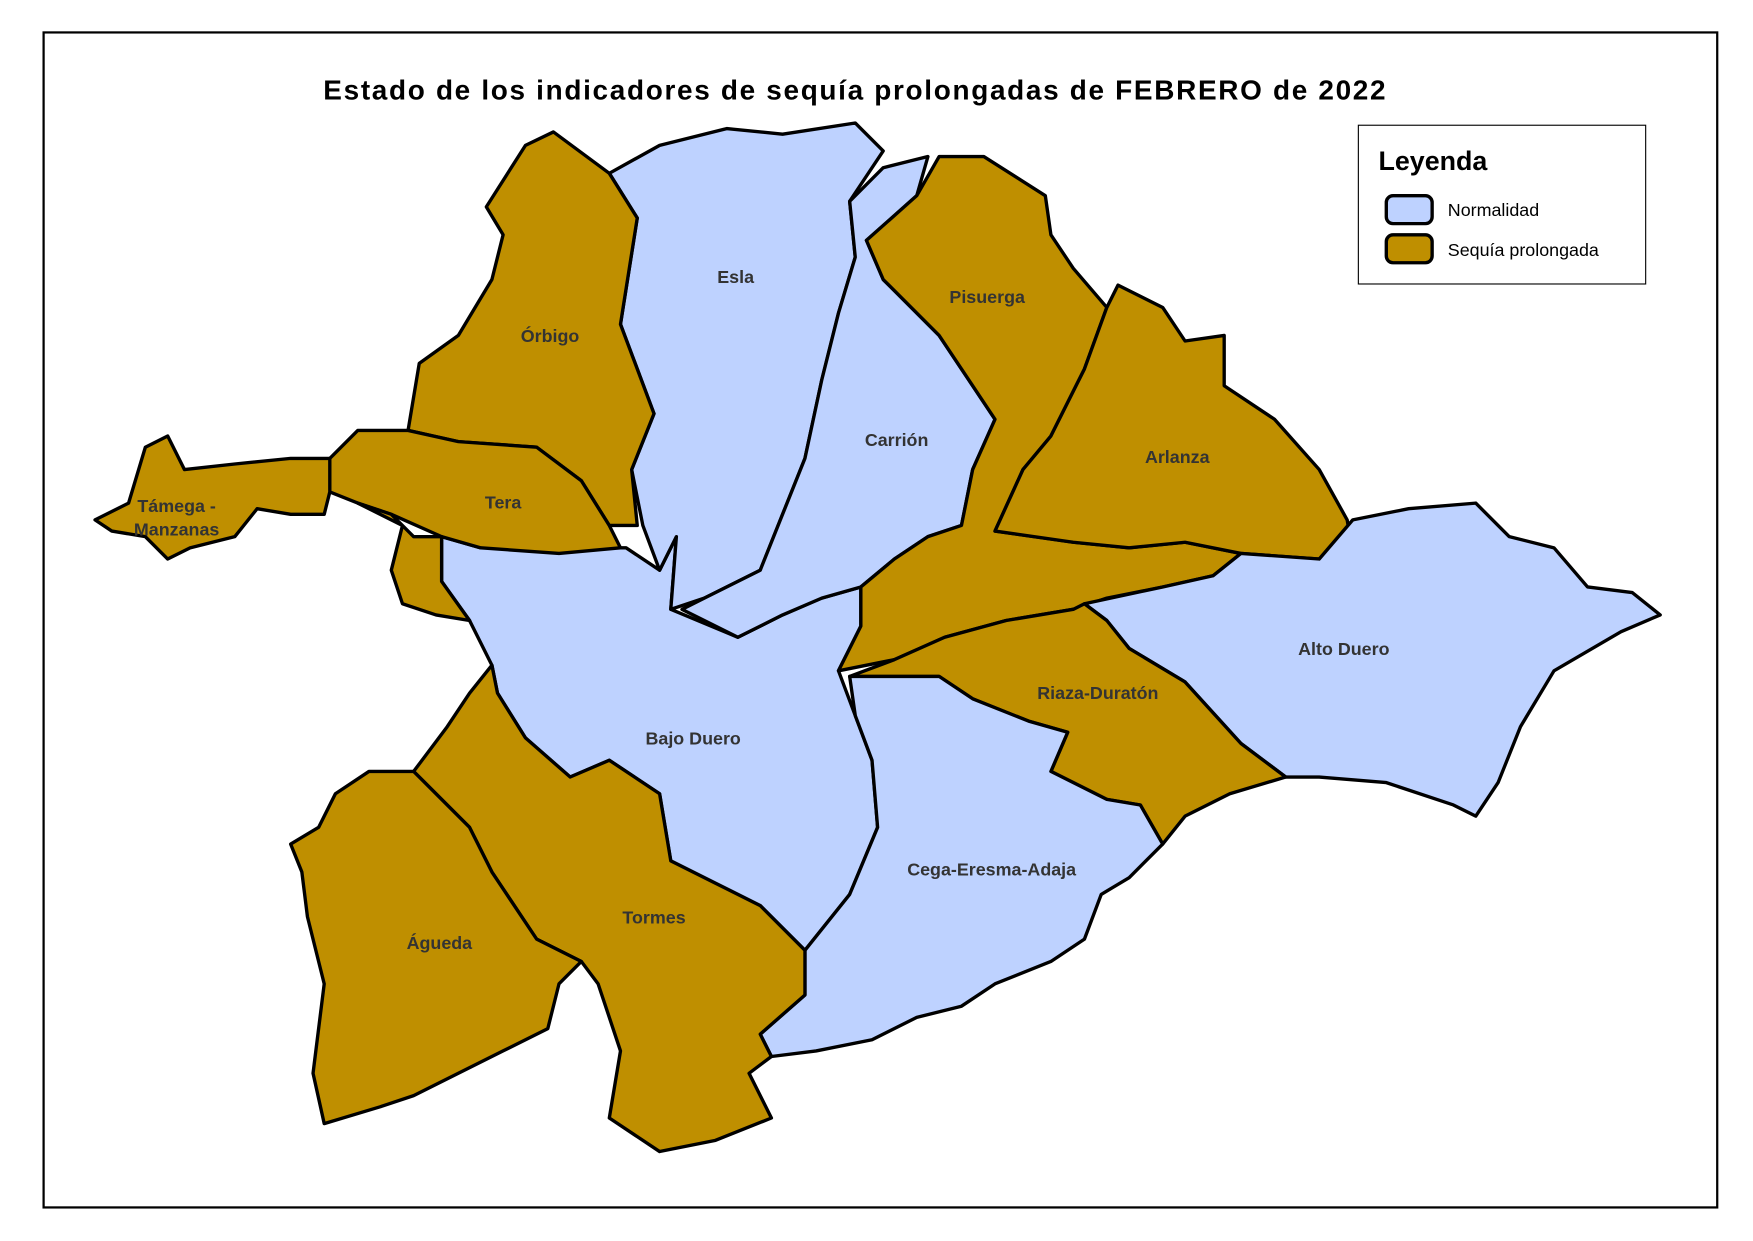 This screenshot has width=1753, height=1241. What do you see at coordinates (1178, 457) in the screenshot?
I see `region-label-arlanza: Arlanza` at bounding box center [1178, 457].